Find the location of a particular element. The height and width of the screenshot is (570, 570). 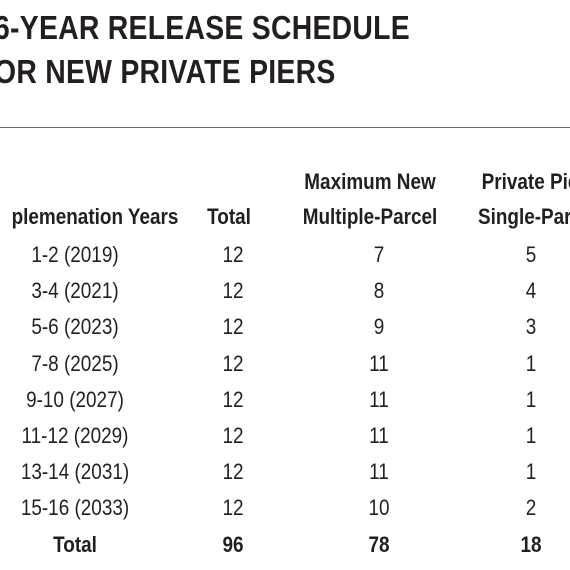

header-multi-parcel-line-2: Multiple-Parcel is located at coordinates (370, 216).